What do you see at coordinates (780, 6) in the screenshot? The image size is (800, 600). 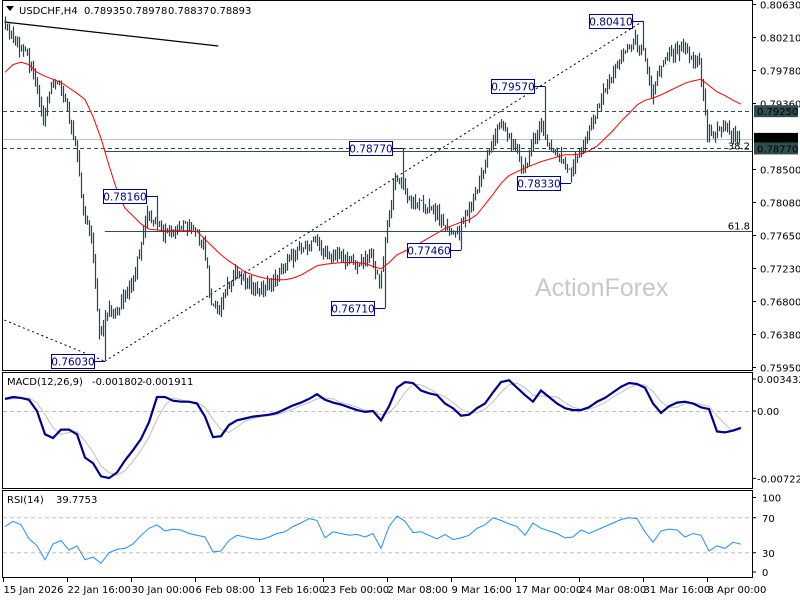 I see `price-axis-label: 0.80630` at bounding box center [780, 6].